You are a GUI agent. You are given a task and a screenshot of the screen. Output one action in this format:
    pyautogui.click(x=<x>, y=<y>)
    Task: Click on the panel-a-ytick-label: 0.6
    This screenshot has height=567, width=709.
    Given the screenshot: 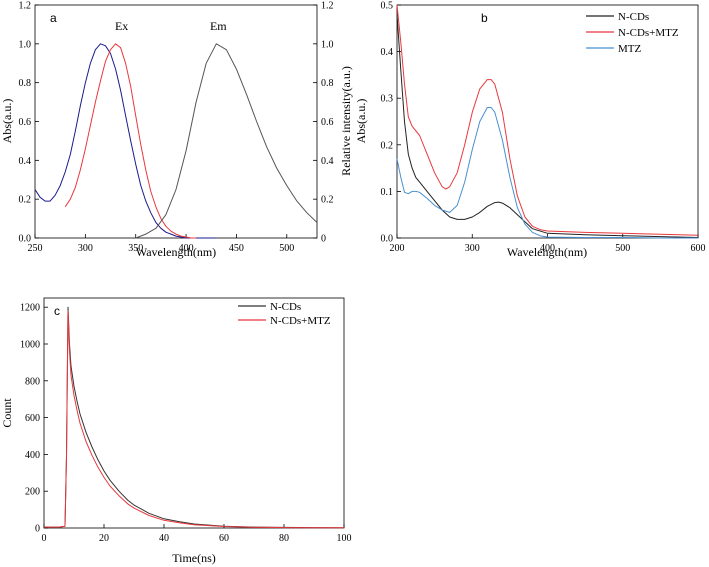 What is the action you would take?
    pyautogui.click(x=25, y=122)
    